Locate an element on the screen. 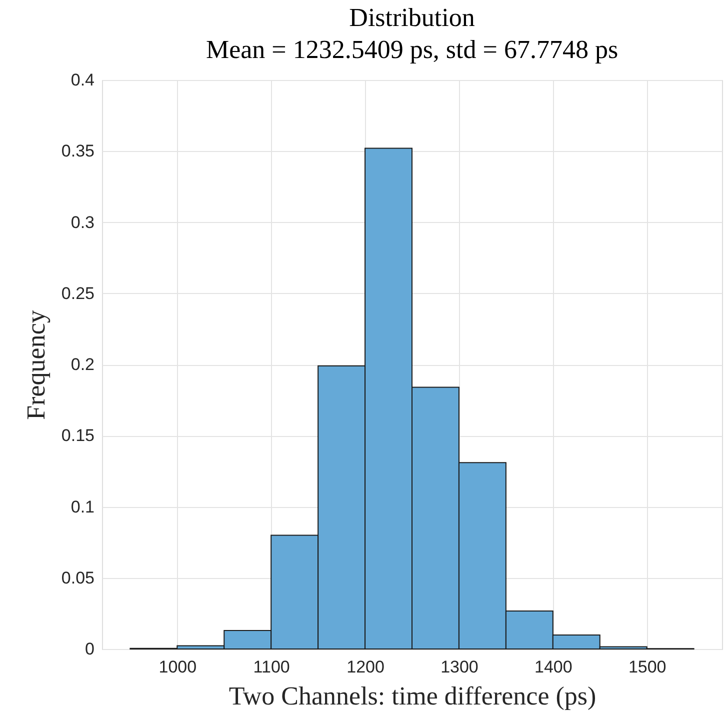 This screenshot has height=718, width=726. y-tick-label: 0.05 is located at coordinates (77, 578).